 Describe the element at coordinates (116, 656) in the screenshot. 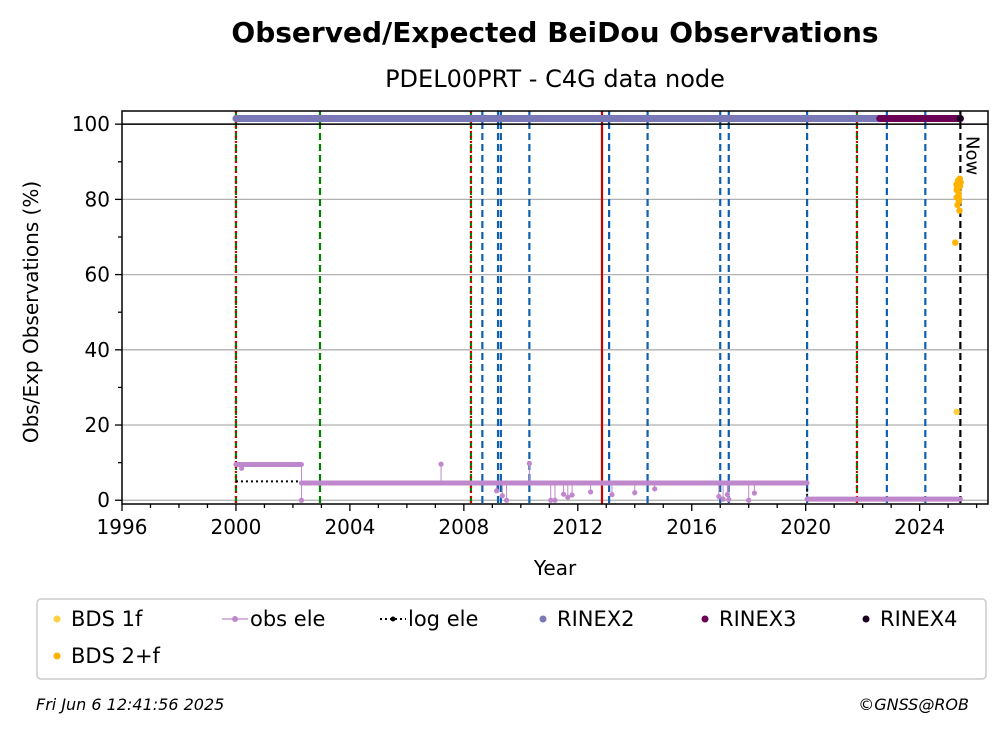

I see `legend-label: BDS 2+f` at that location.